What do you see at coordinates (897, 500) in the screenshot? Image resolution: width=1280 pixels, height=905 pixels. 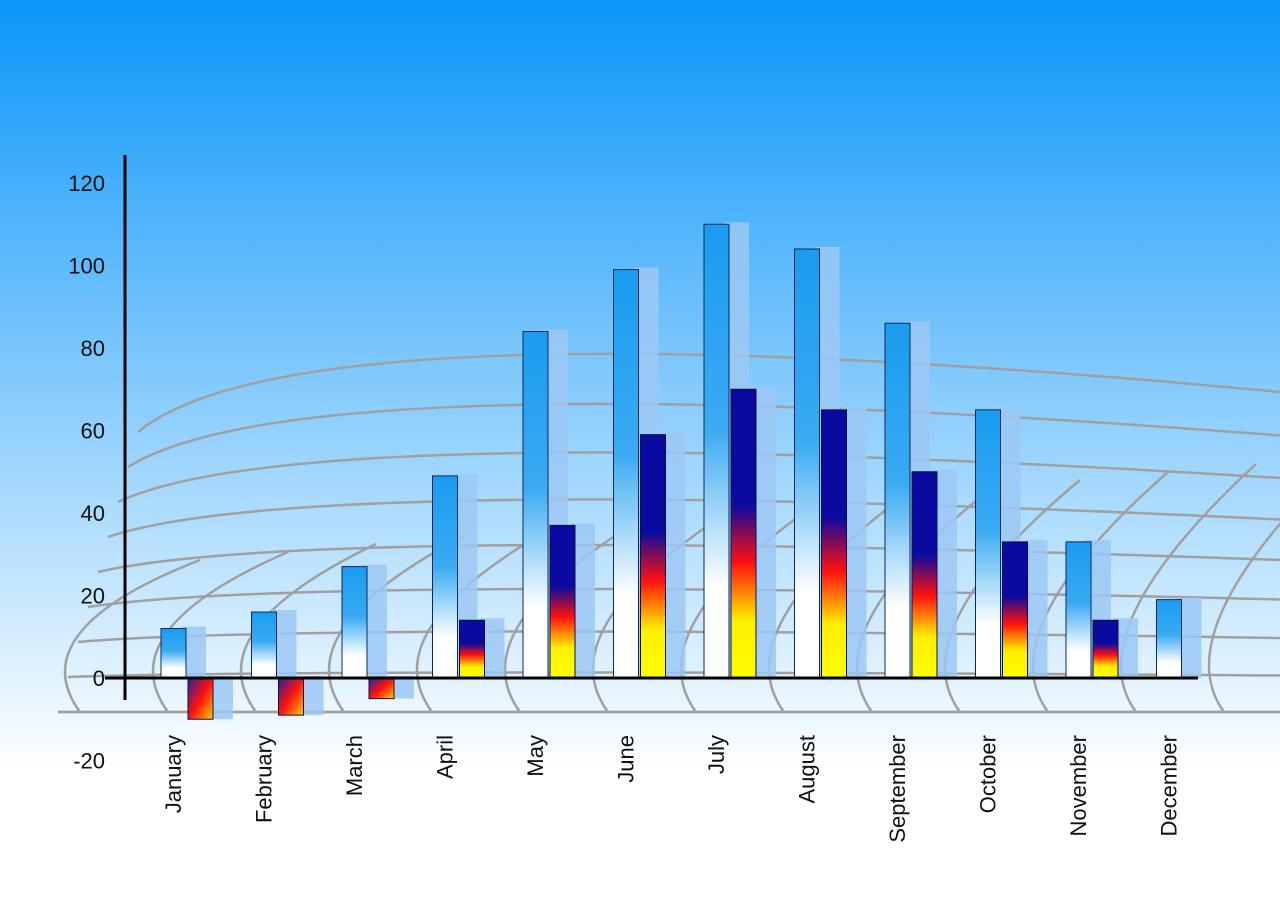 I see `bar-series-1-september` at bounding box center [897, 500].